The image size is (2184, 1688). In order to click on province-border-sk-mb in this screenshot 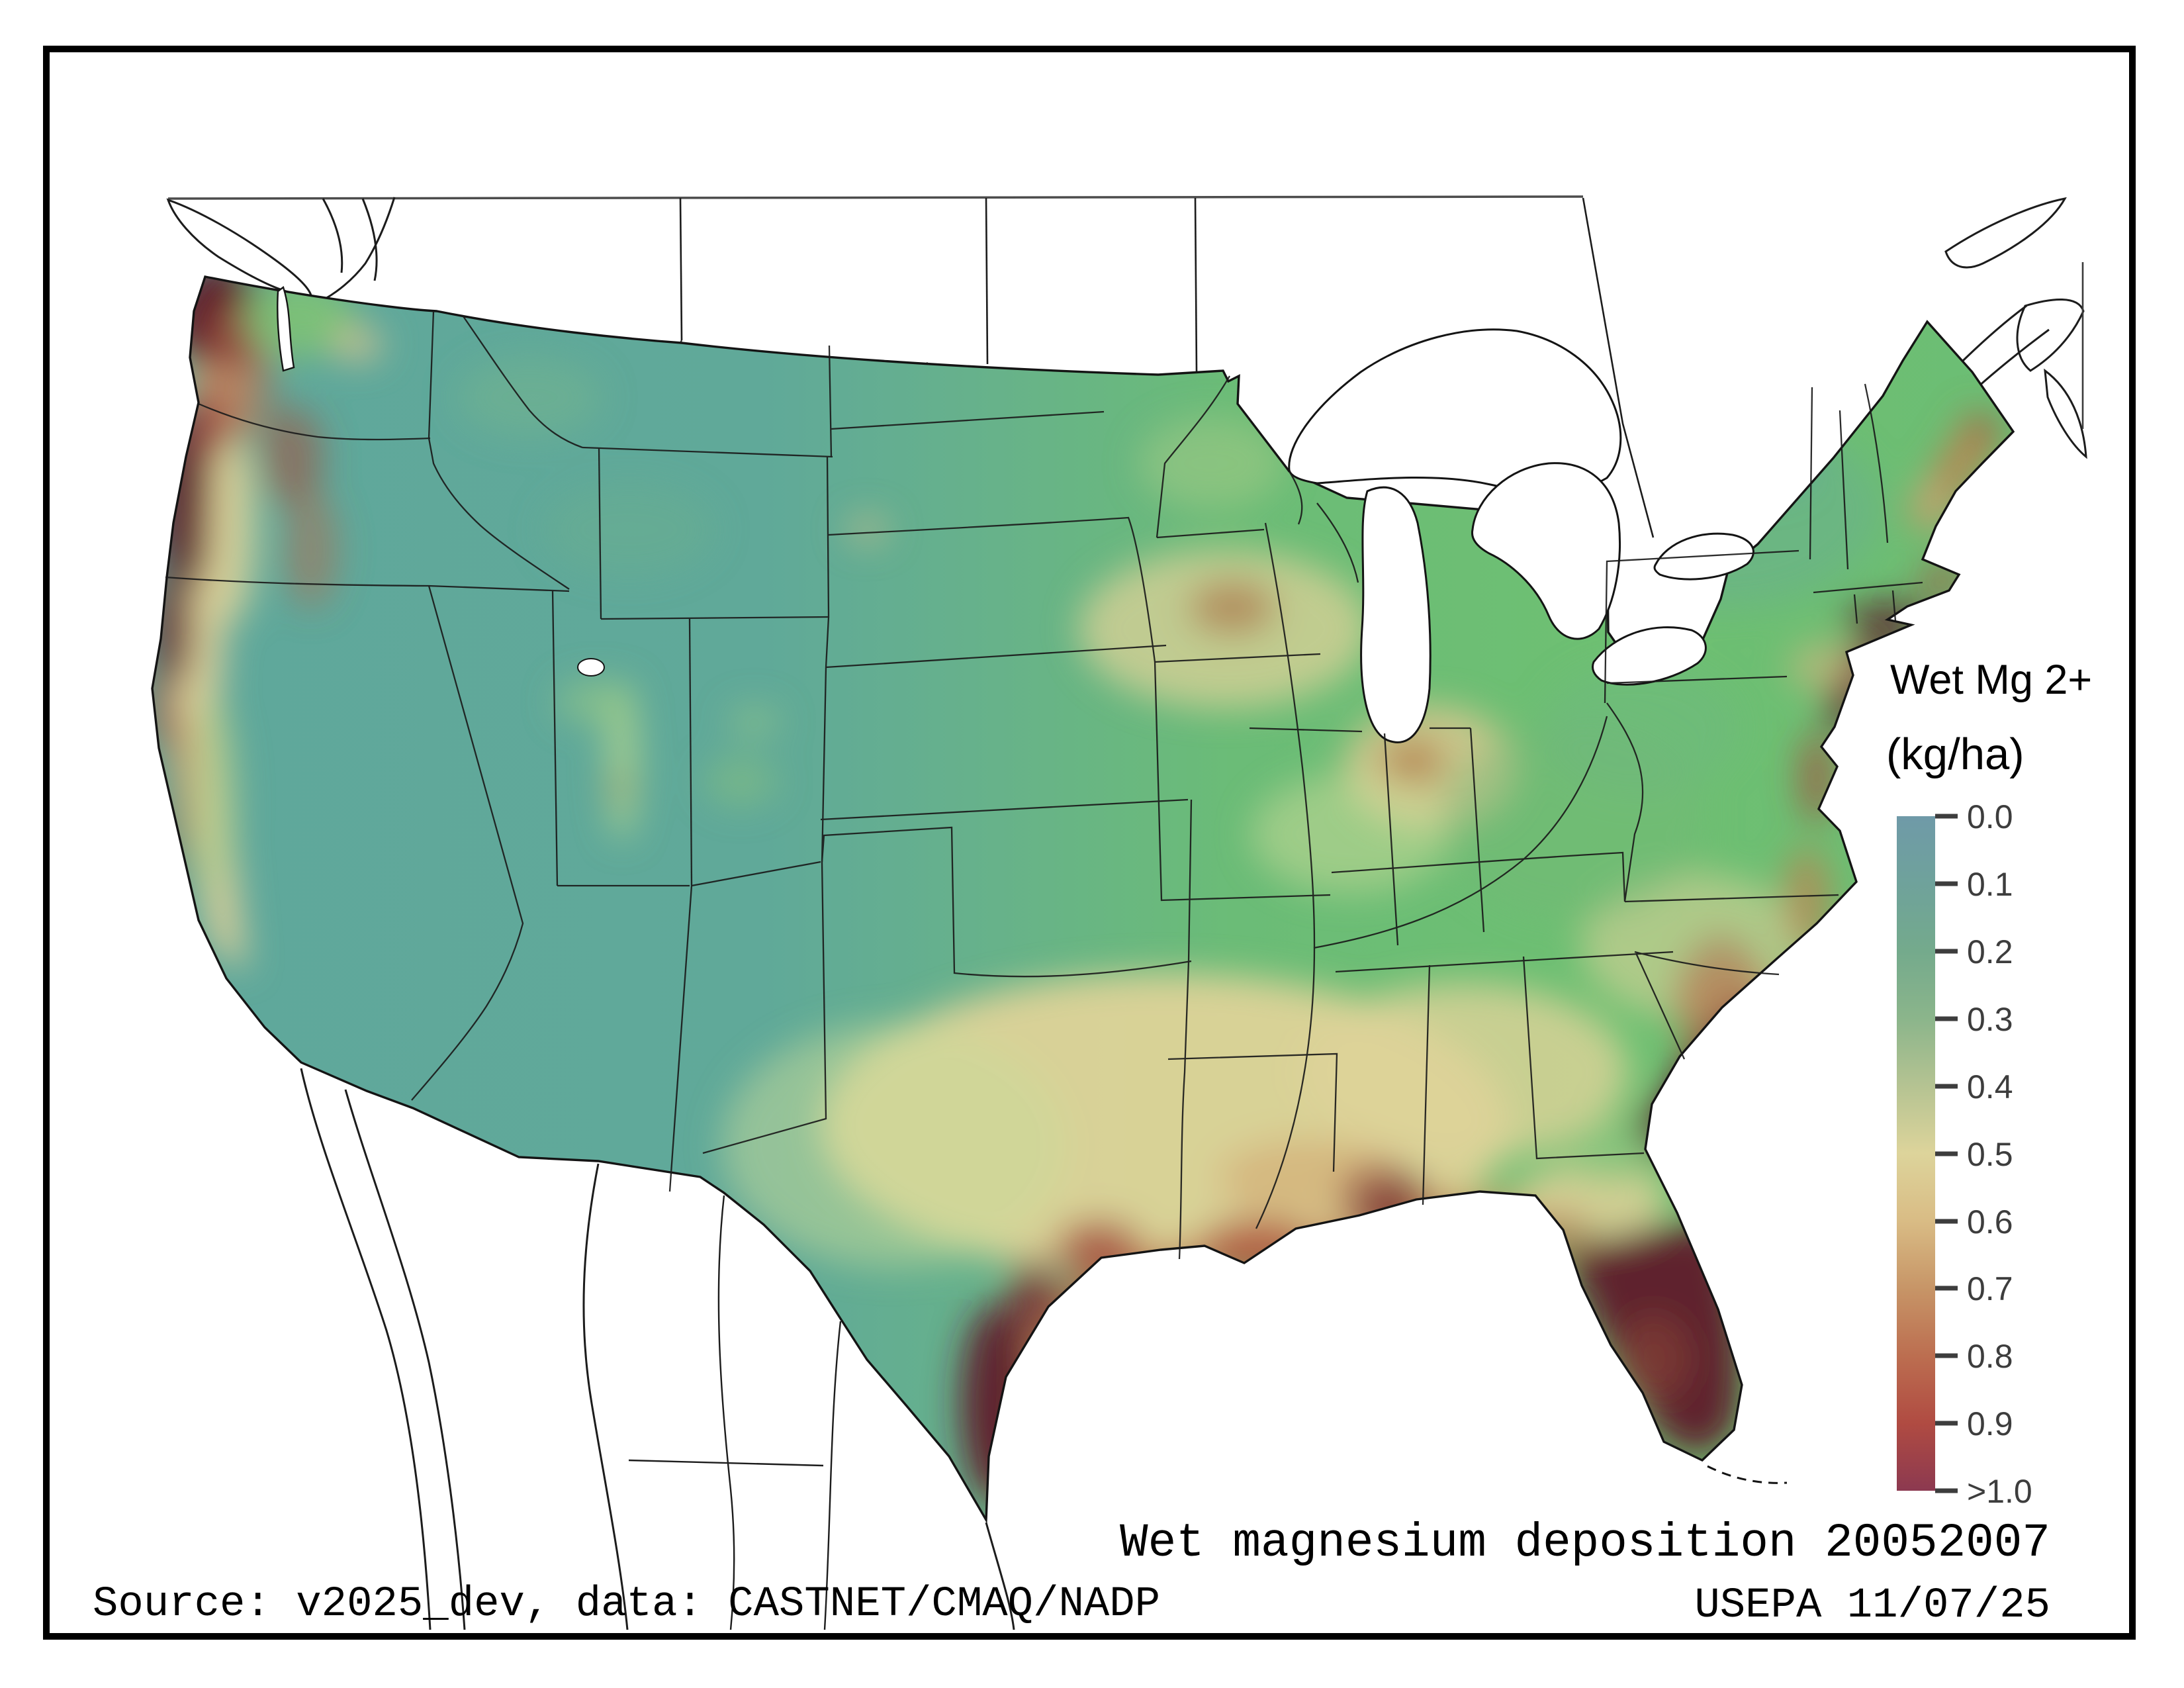, I will do `click(987, 281)`.